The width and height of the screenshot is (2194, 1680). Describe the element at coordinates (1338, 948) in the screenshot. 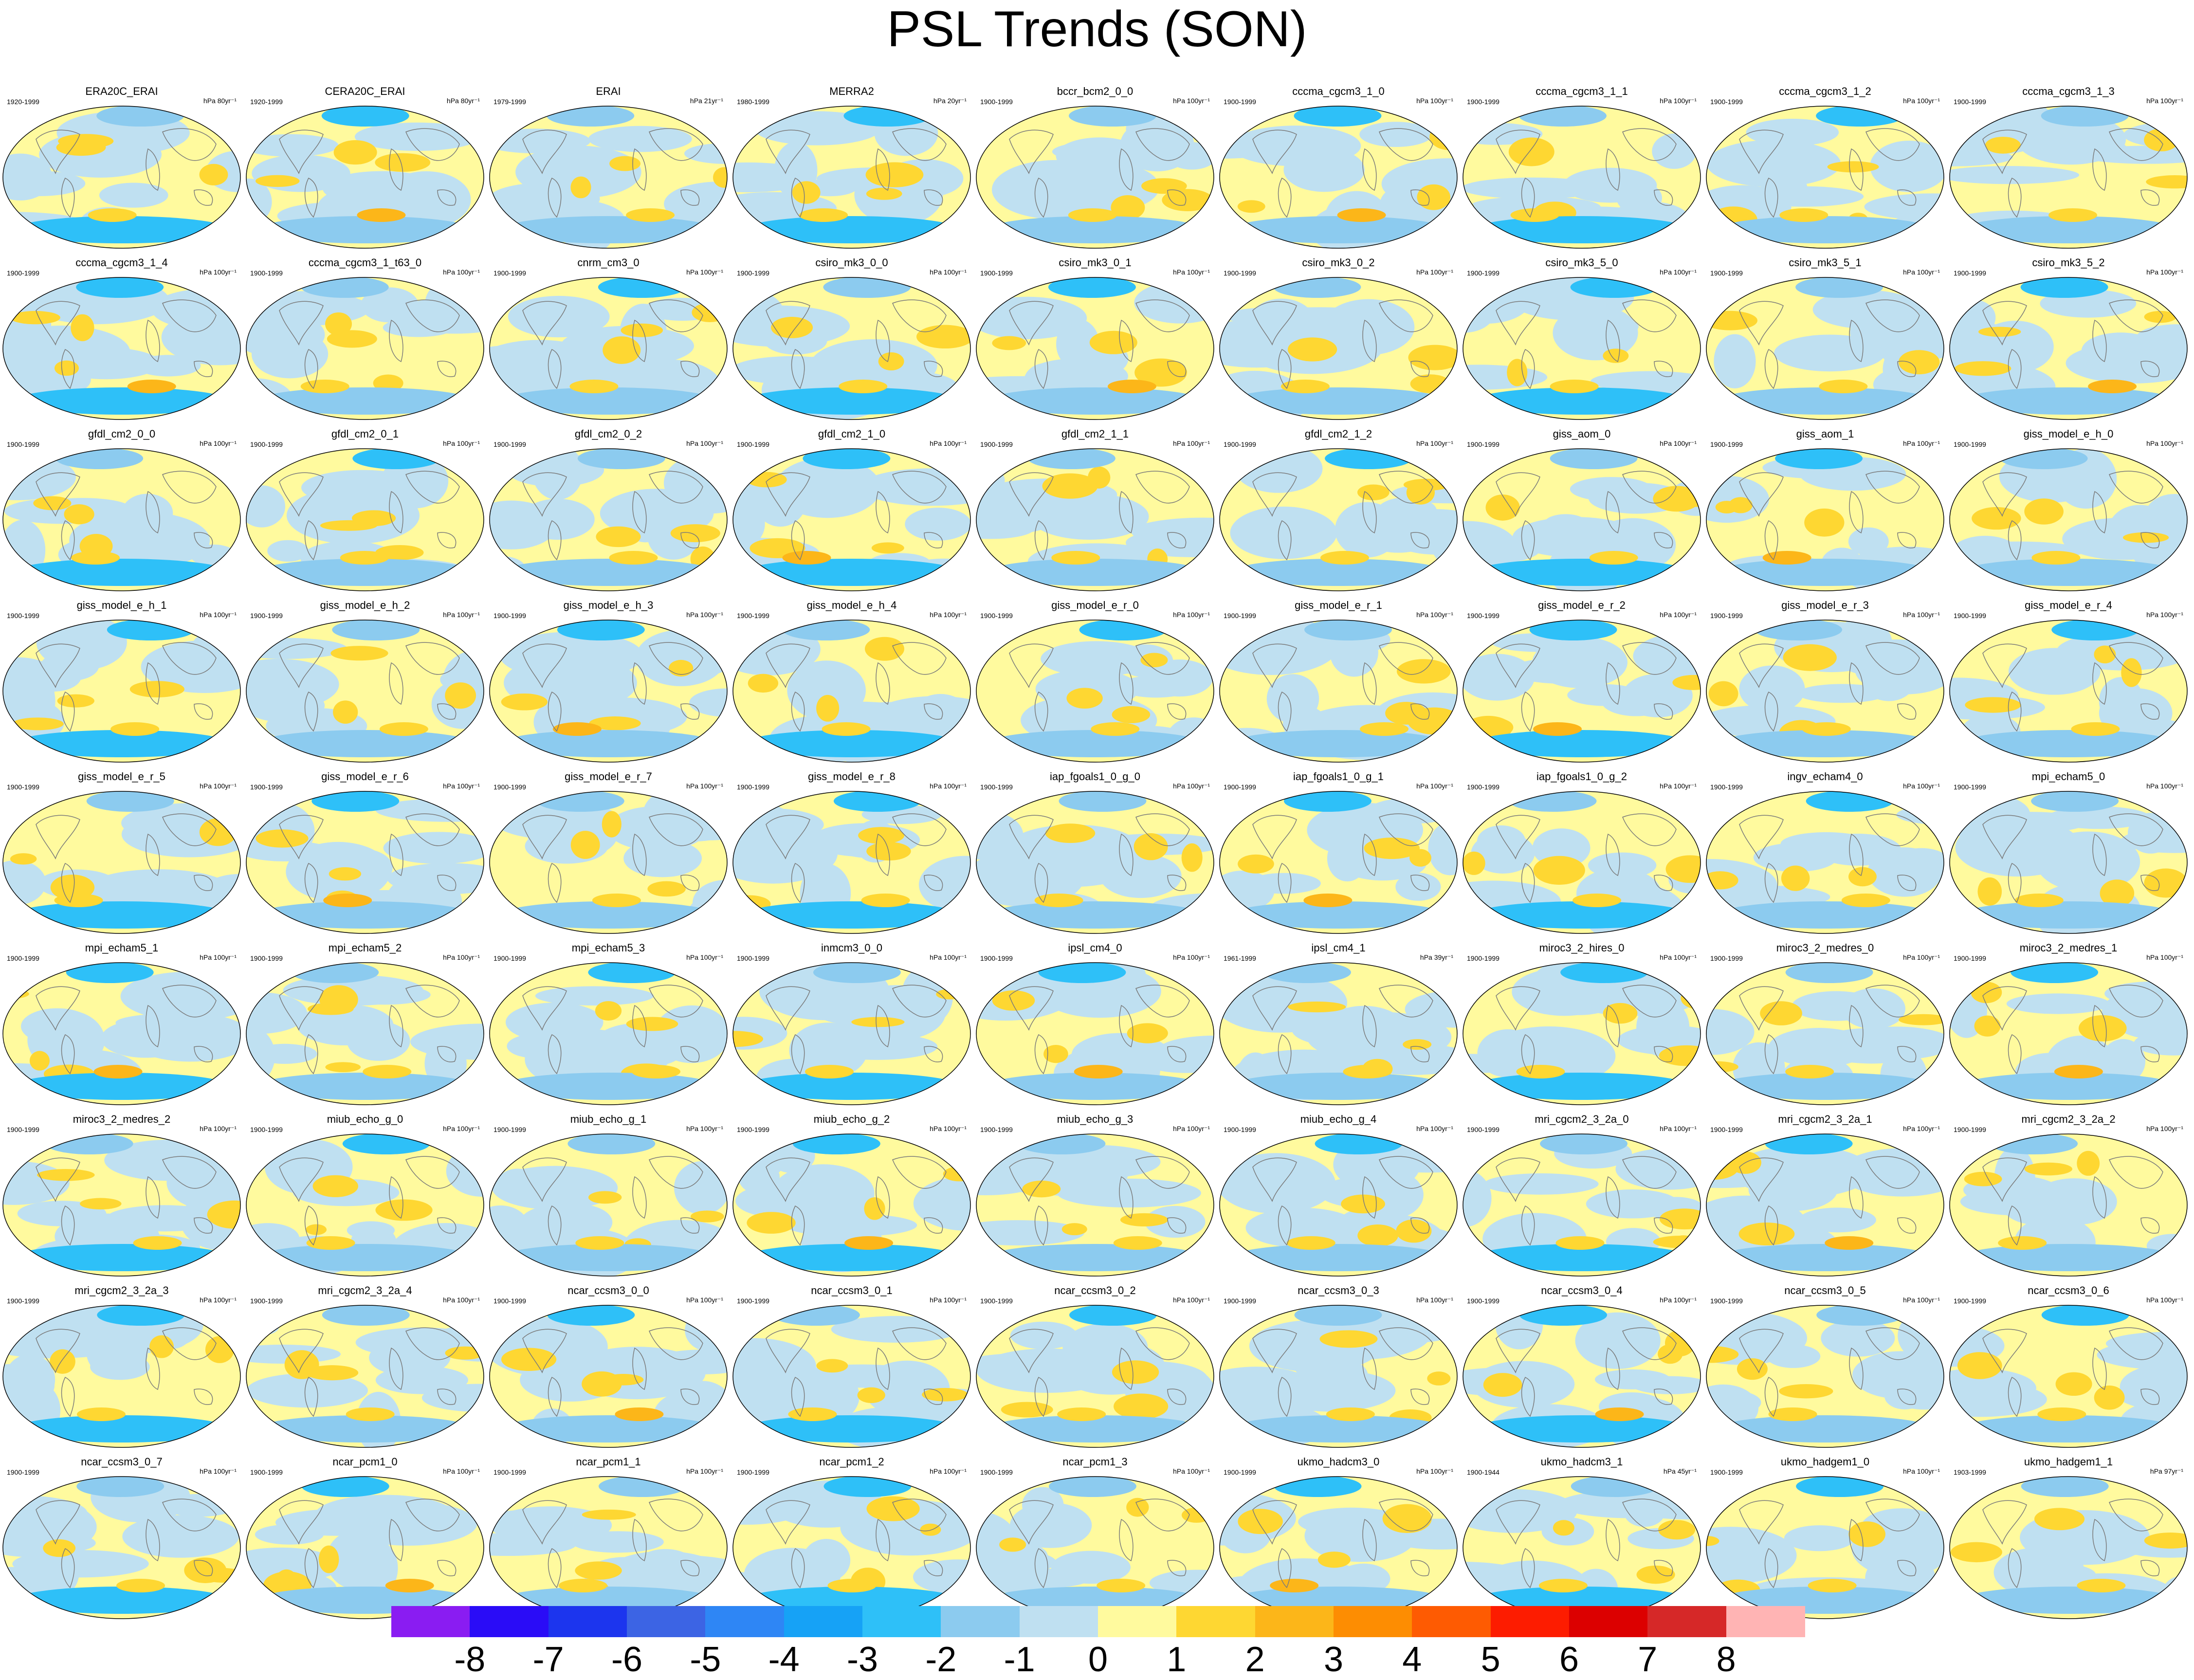

I see `panel-title: ipsl_cm4_1` at that location.